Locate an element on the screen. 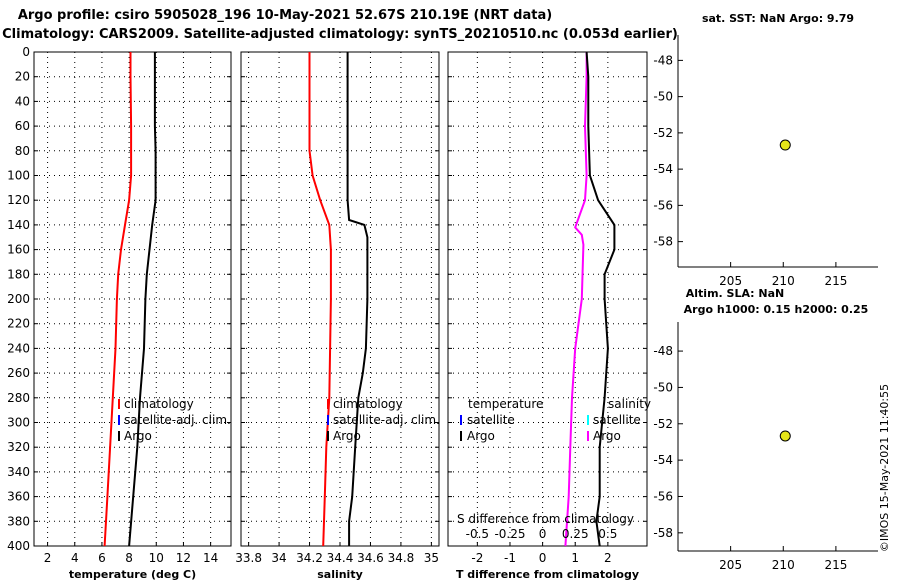 The image size is (900, 580). depth-tick-label: 160 is located at coordinates (18, 250).